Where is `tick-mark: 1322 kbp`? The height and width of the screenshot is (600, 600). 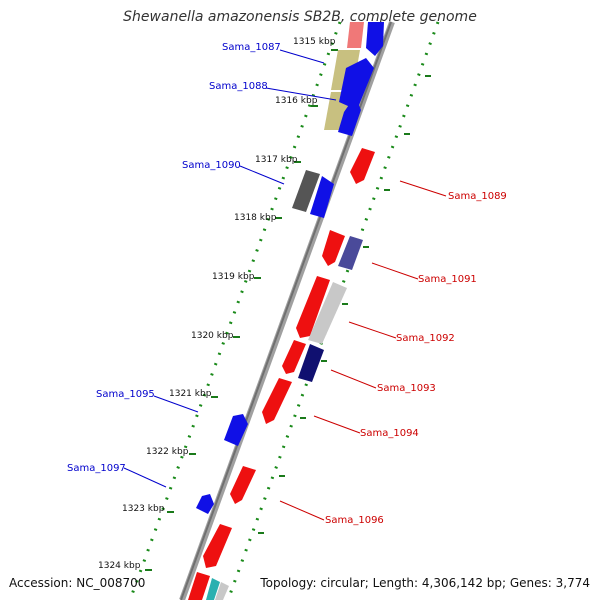
tick-mark: 1322 kbp is located at coordinates (171, 452).